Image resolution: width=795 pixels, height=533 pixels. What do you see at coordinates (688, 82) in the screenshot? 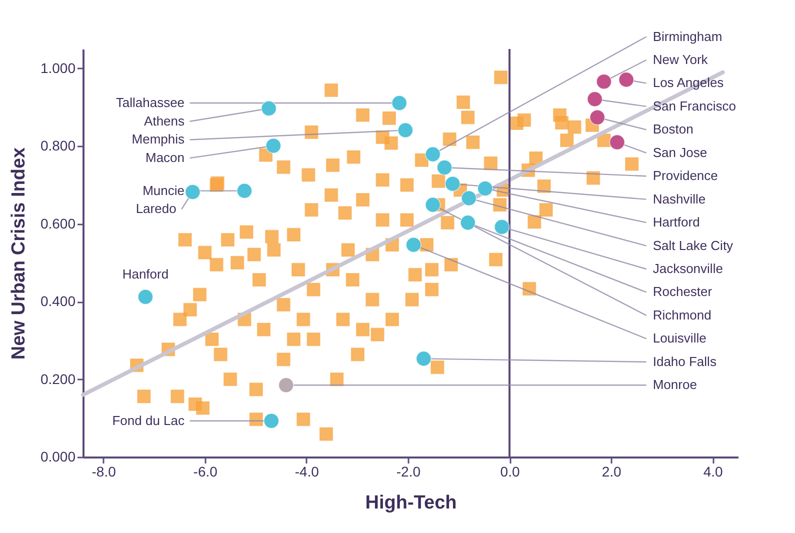
I see `annotation: Los Angeles` at bounding box center [688, 82].